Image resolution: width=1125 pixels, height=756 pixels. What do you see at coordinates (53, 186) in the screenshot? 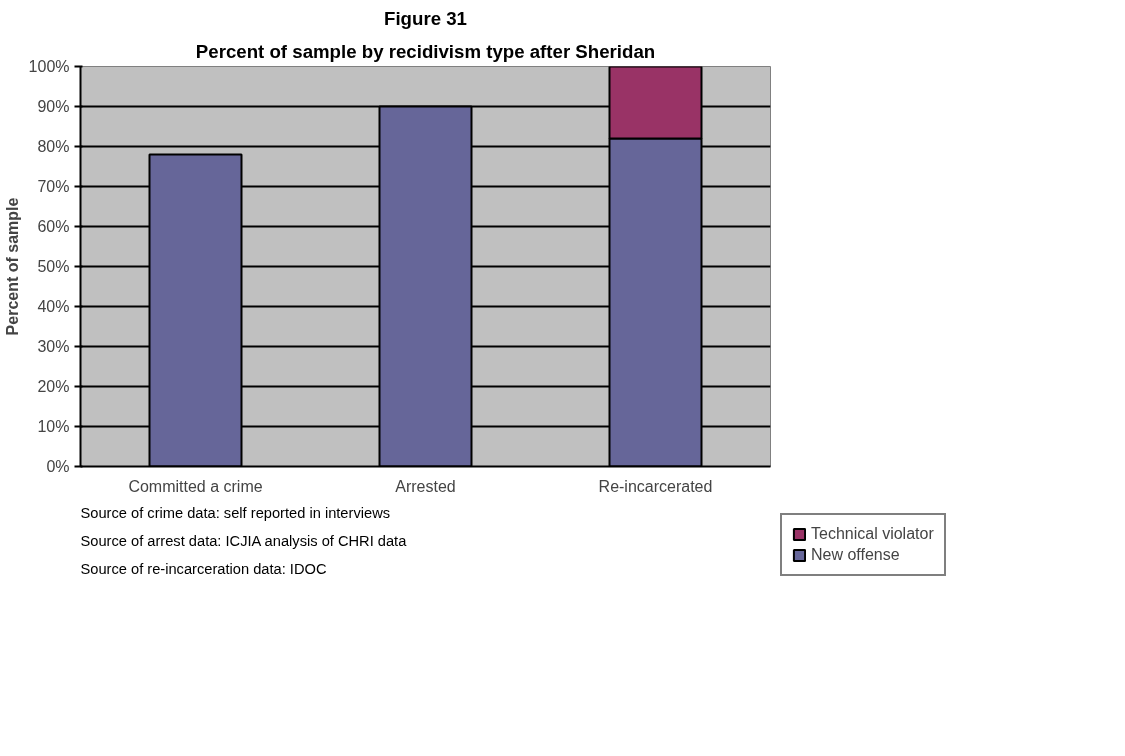
I see `y-tick-label: 70%` at bounding box center [53, 186].